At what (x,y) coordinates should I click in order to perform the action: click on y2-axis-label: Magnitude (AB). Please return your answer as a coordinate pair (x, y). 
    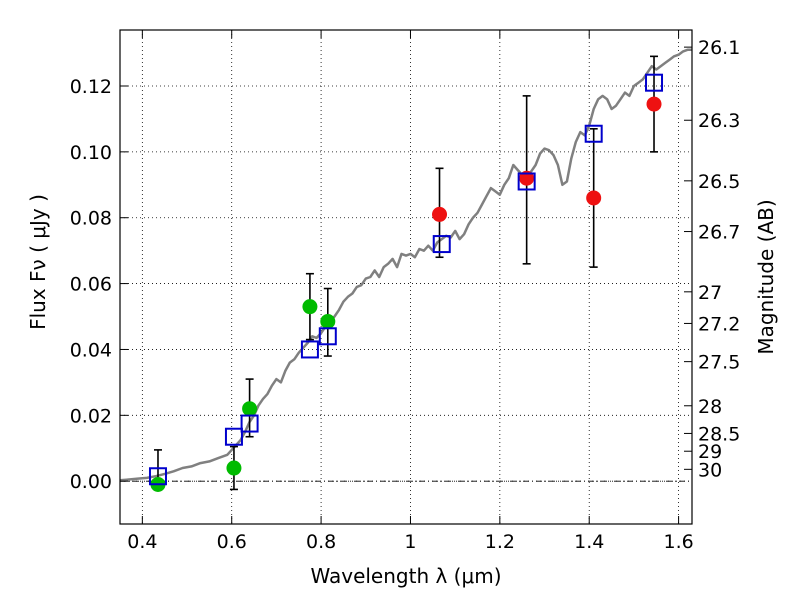
    Looking at the image, I should click on (766, 276).